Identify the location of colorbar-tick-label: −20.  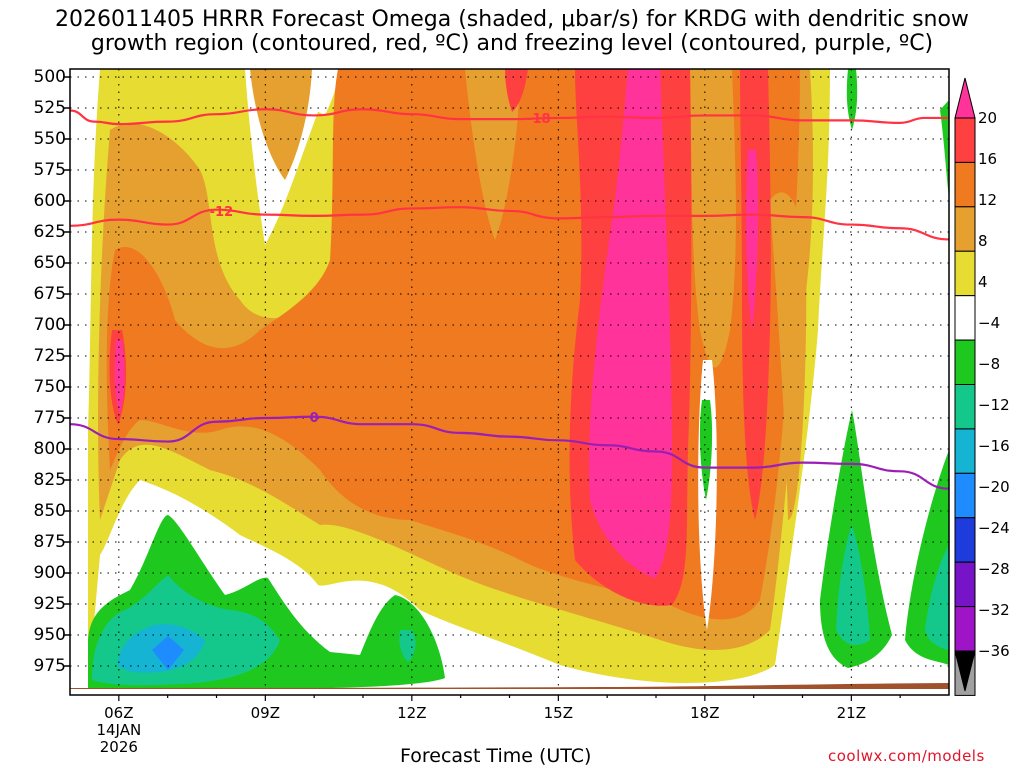
(994, 487).